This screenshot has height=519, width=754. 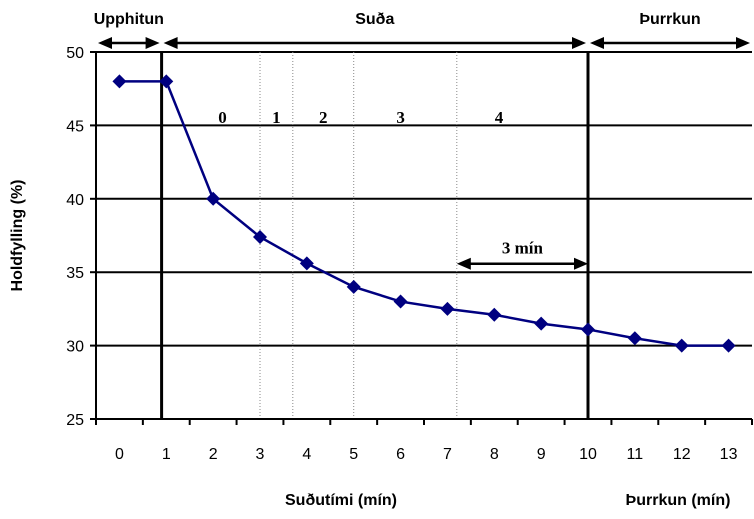 What do you see at coordinates (729, 454) in the screenshot?
I see `x-tick-label-13: 13` at bounding box center [729, 454].